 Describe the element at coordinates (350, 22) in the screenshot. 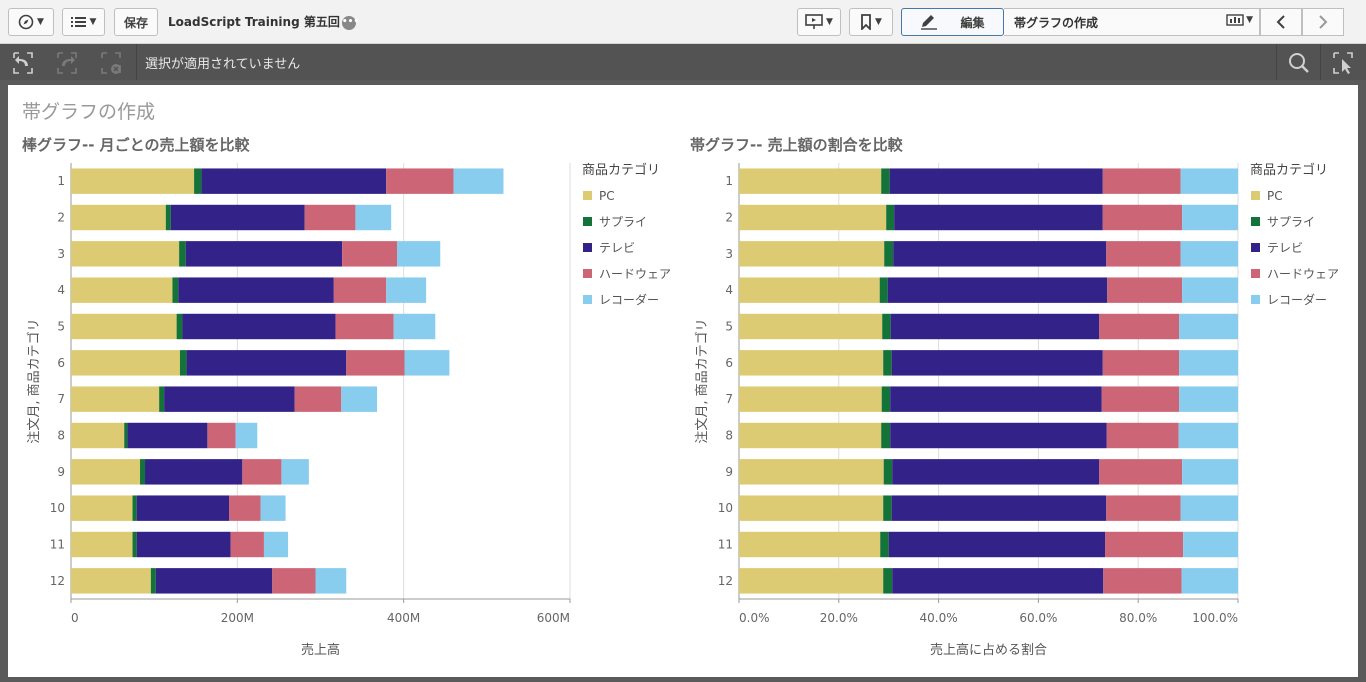

I see `more-icon: •••` at that location.